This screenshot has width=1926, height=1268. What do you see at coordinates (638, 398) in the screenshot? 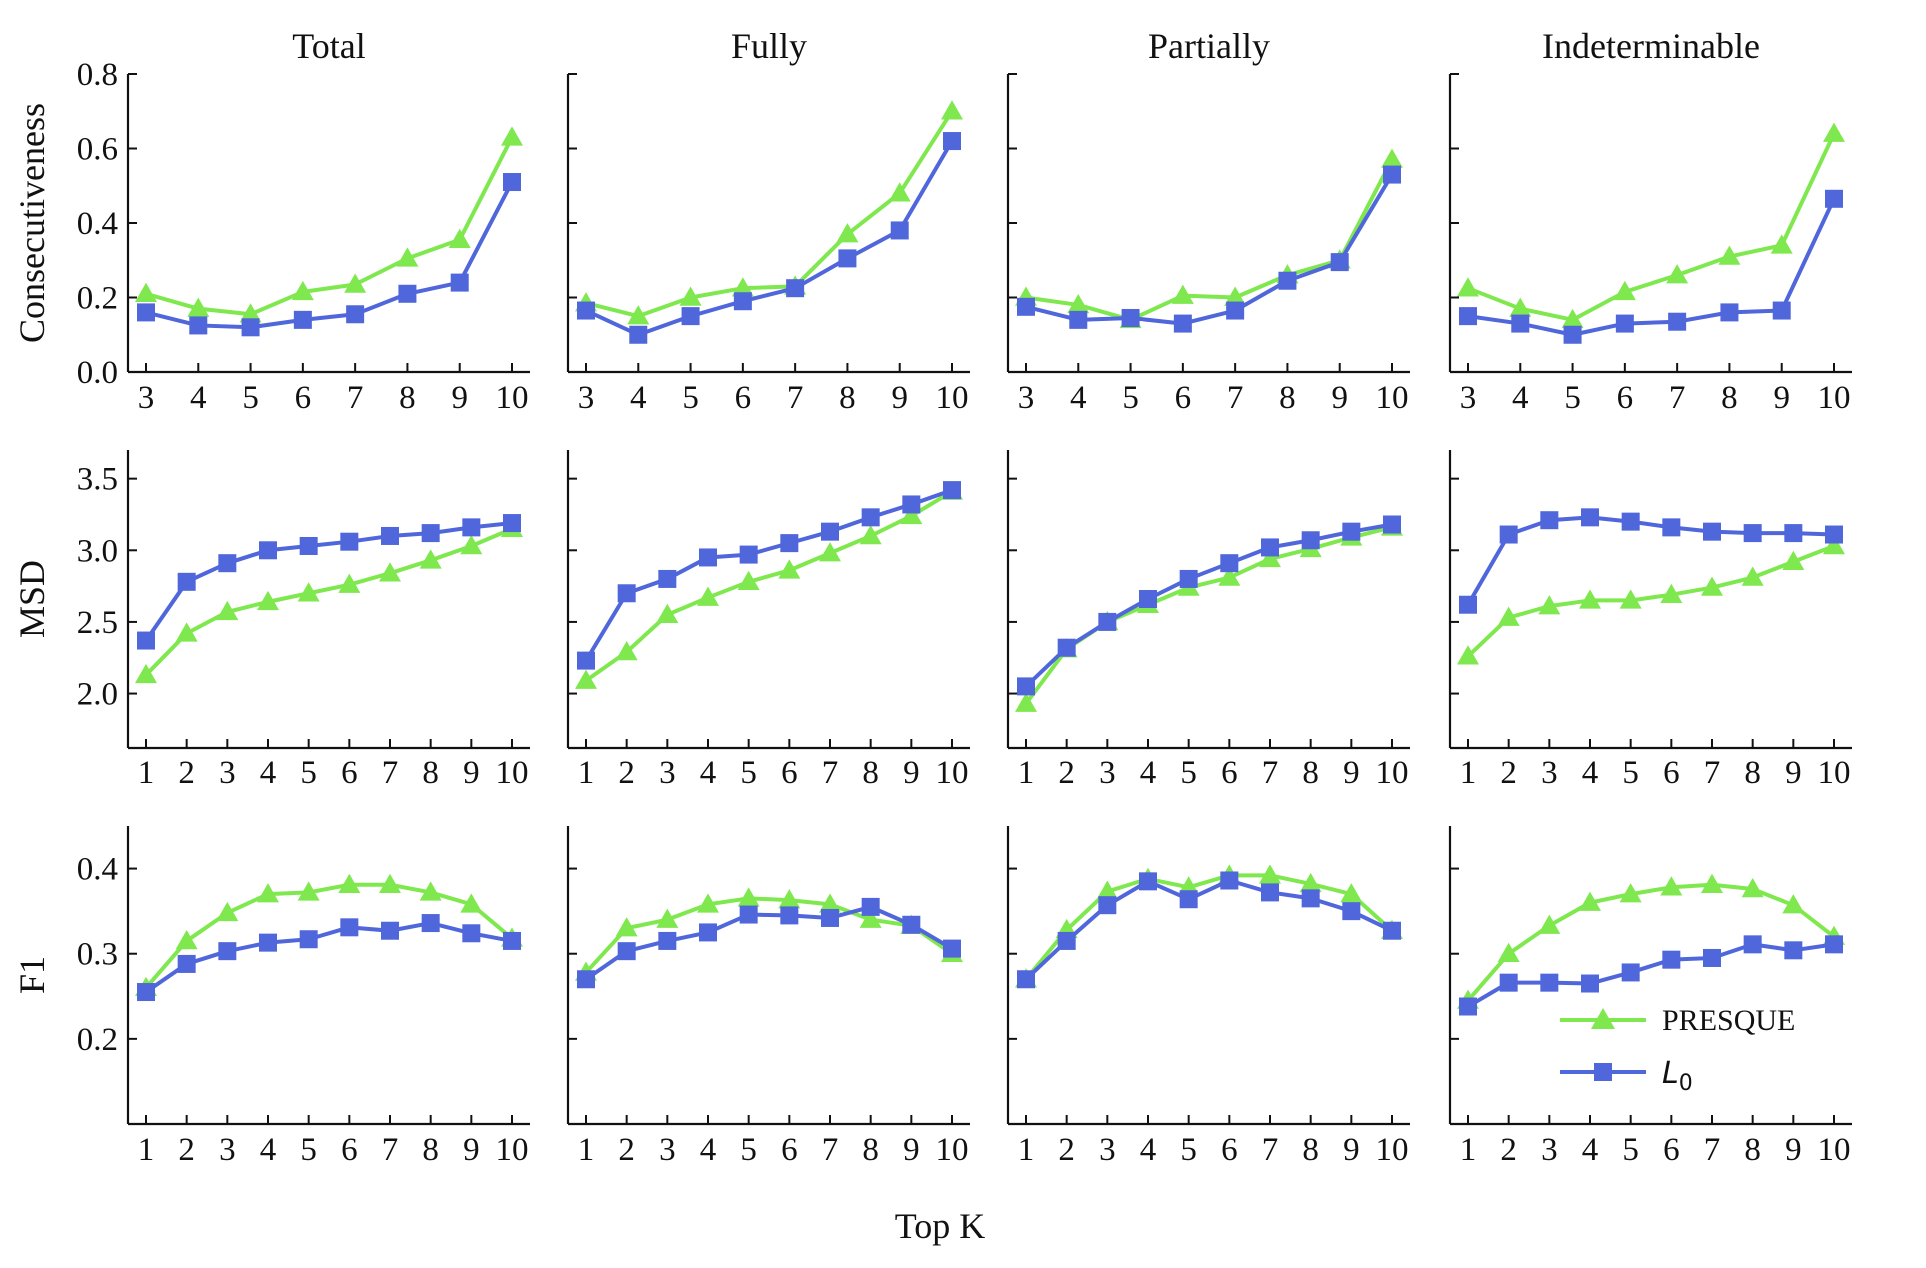
I see `x-tick-label: 4` at bounding box center [638, 398].